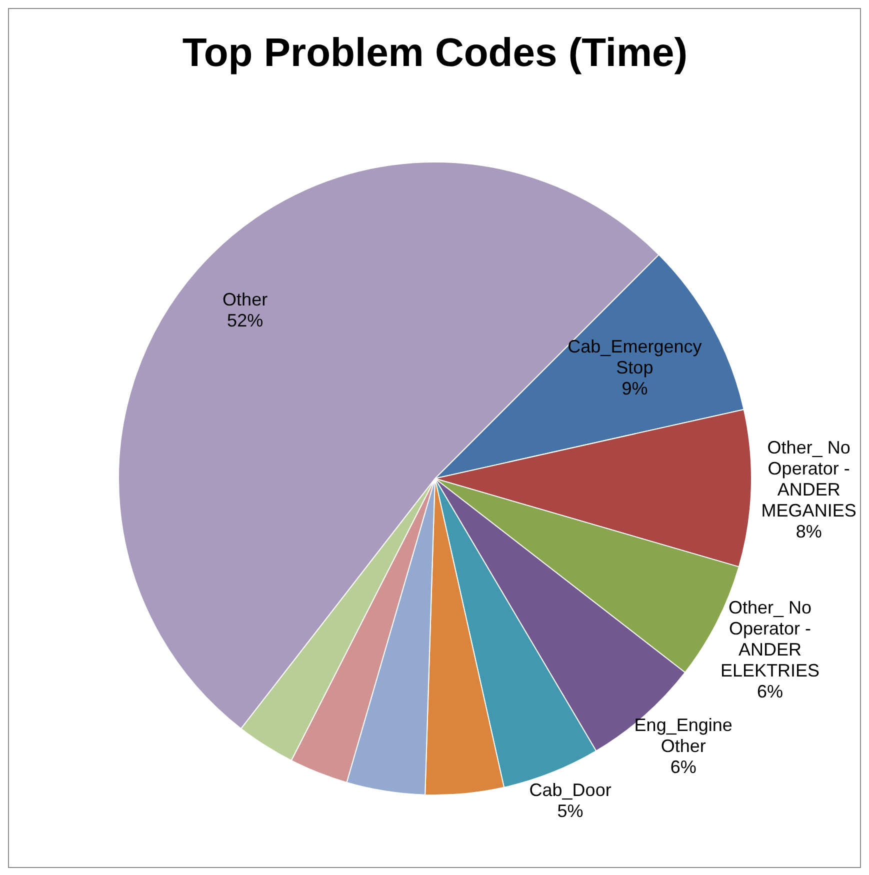 The image size is (869, 875). Describe the element at coordinates (683, 735) in the screenshot. I see `slice-label: Eng_Engine Other` at that location.